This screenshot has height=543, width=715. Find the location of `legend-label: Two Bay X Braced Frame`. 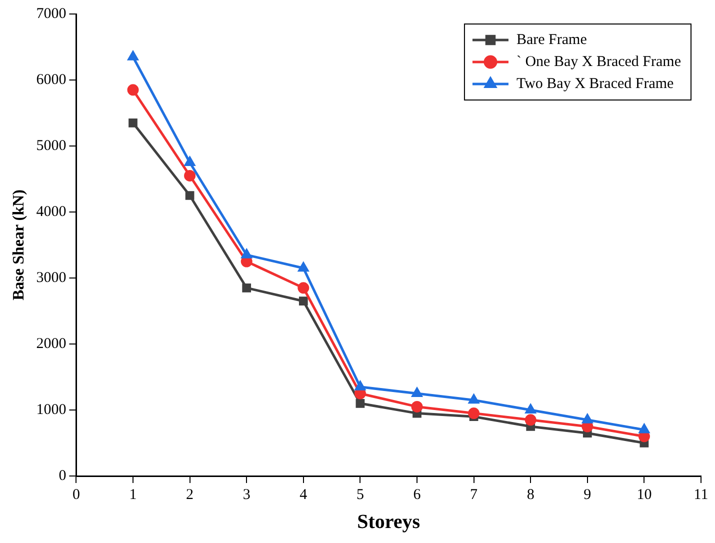

legend-label: Two Bay X Braced Frame is located at coordinates (595, 84).